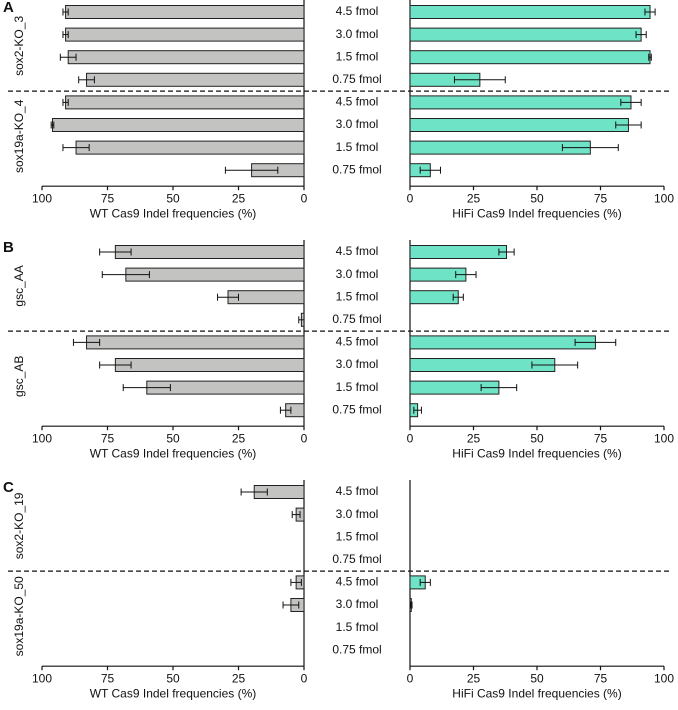  Describe the element at coordinates (8, 8) in the screenshot. I see `panel-label: A` at that location.